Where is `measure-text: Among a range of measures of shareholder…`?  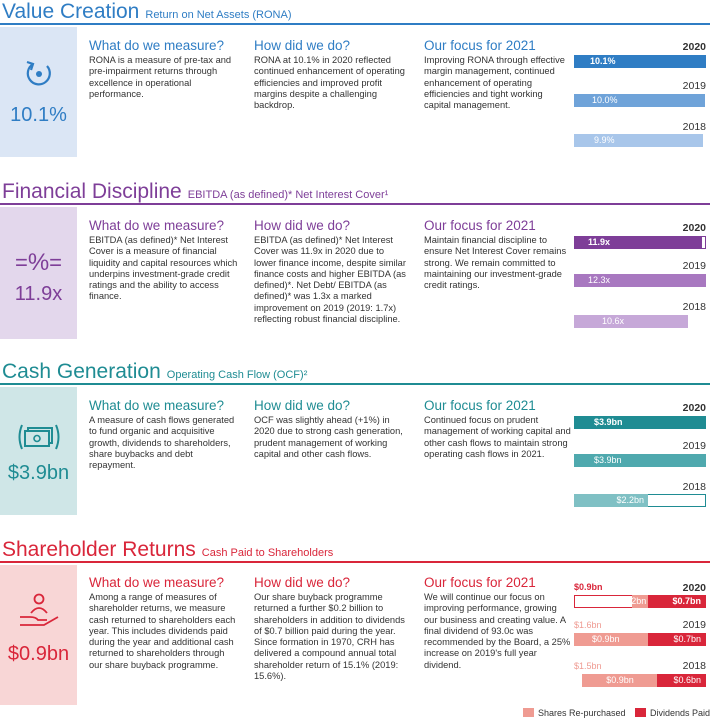
measure-text: Among a range of measures of shareholder… is located at coordinates (162, 631).